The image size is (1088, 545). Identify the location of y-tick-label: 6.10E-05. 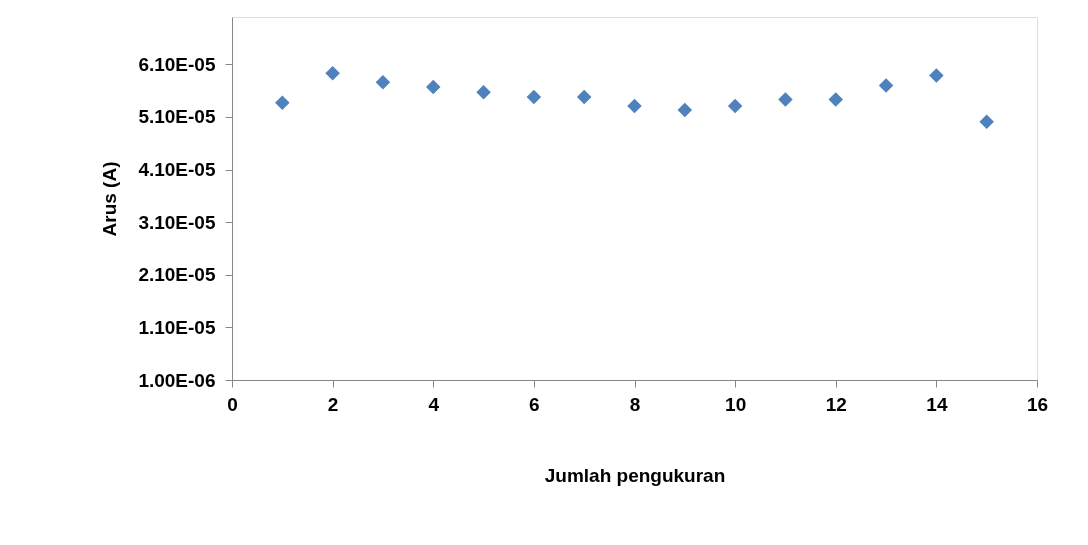
(177, 64).